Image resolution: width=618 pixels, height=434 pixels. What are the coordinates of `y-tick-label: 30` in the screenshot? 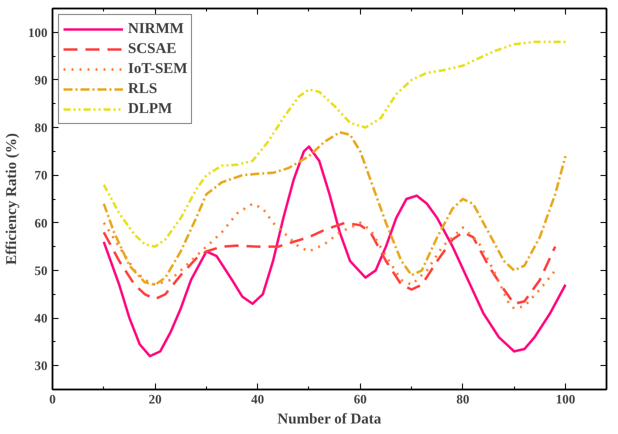 It's located at (41, 366).